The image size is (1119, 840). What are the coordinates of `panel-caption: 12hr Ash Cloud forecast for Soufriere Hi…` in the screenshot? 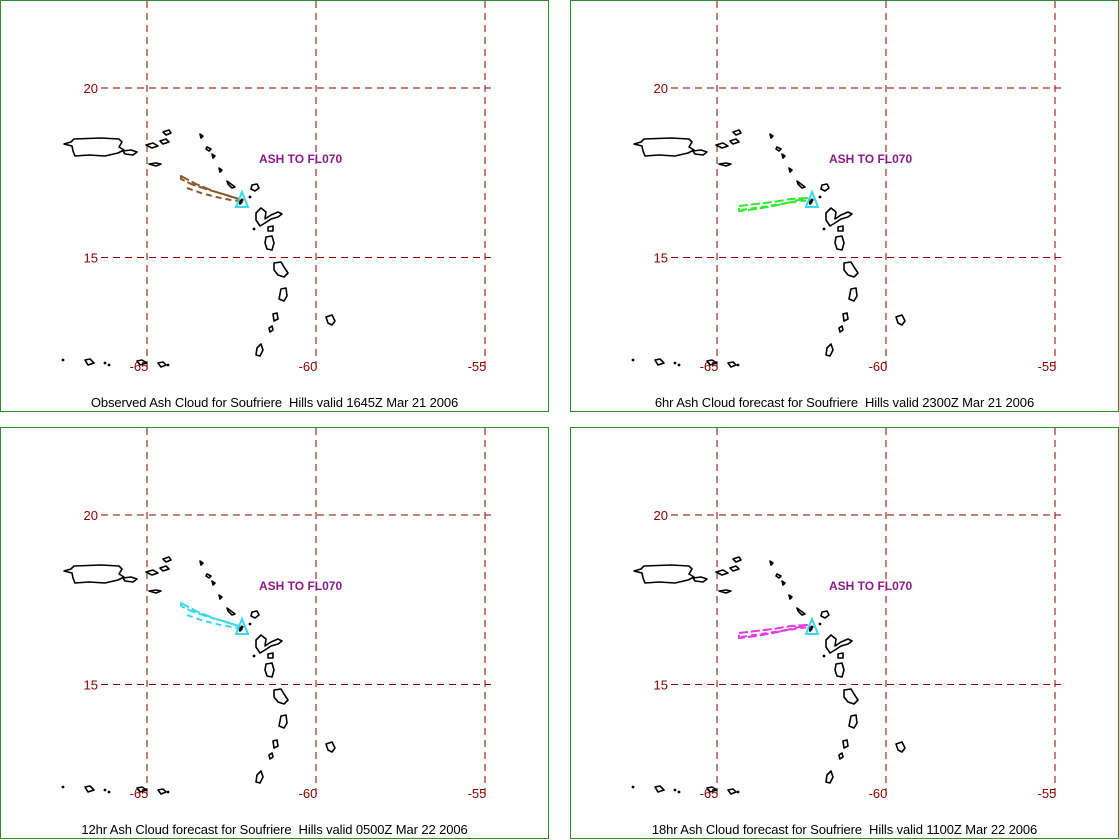 It's located at (274, 829).